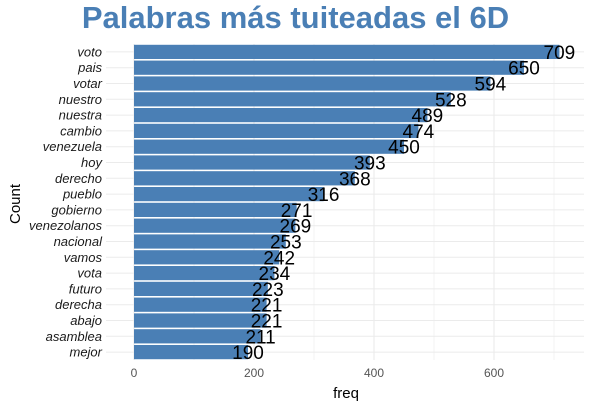 The width and height of the screenshot is (591, 410). I want to click on category-label: pais, so click(89, 67).